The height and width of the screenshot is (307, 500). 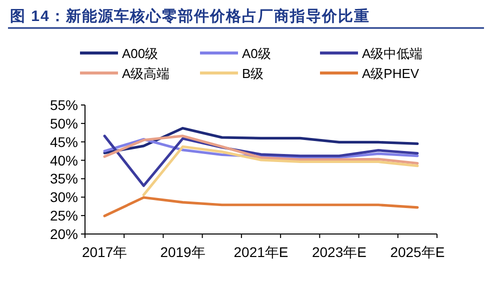 What do you see at coordinates (391, 73) in the screenshot?
I see `legend-label: A级PHEV` at bounding box center [391, 73].